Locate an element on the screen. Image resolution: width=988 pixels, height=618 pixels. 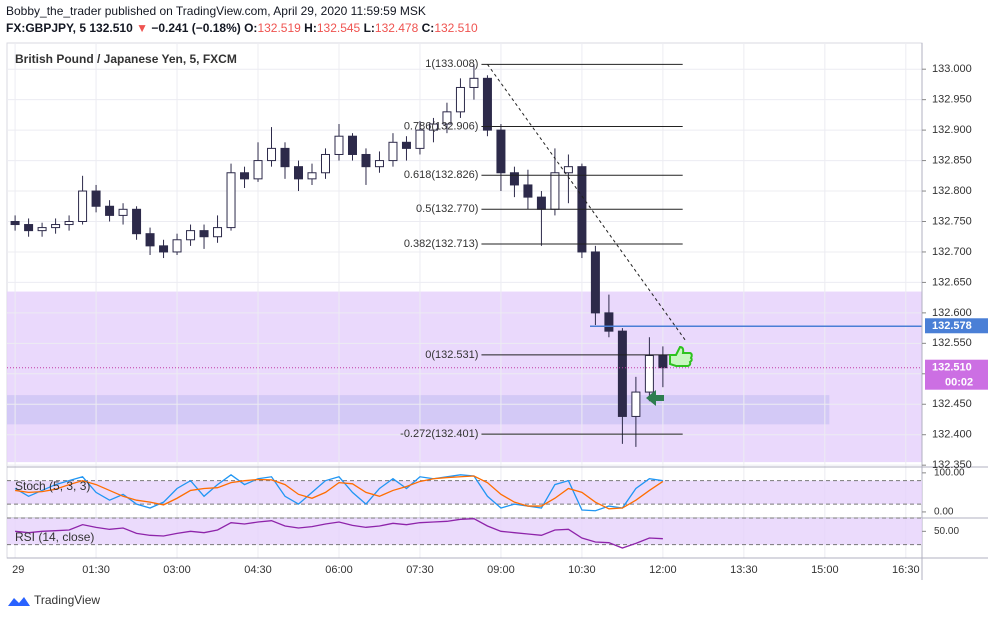
ohlc-key: H: is located at coordinates (310, 28).